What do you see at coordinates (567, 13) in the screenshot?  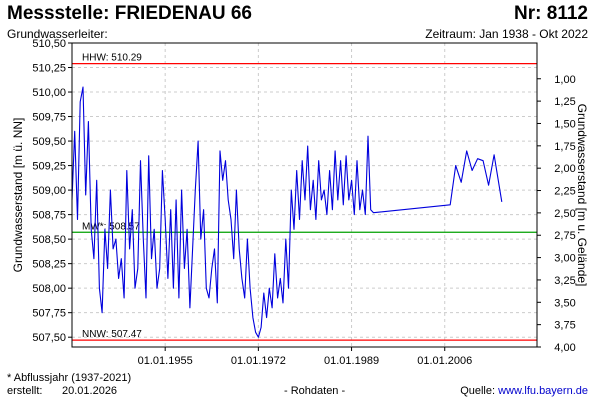 I see `number-value: 8112` at bounding box center [567, 13].